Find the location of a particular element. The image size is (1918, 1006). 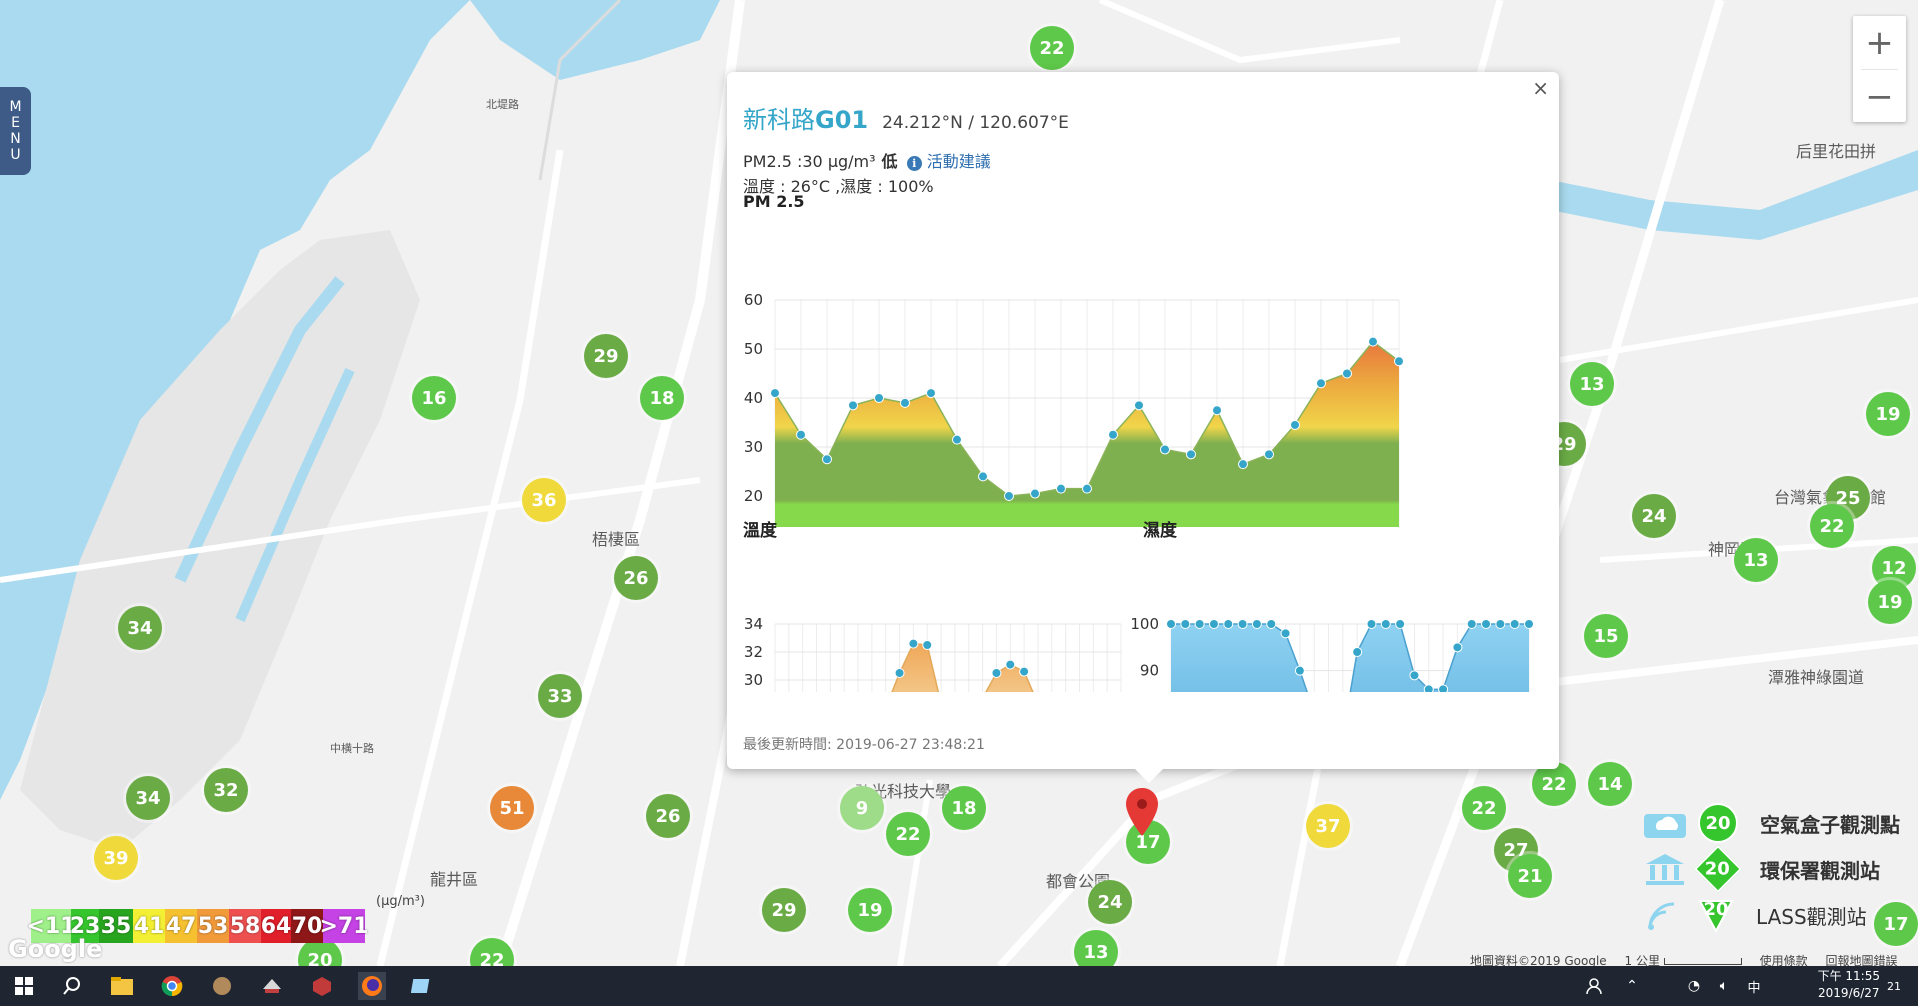

pm-station-marker: 32 is located at coordinates (226, 790).